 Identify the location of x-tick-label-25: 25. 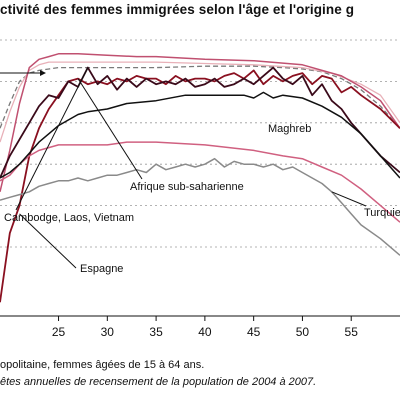
(59, 332).